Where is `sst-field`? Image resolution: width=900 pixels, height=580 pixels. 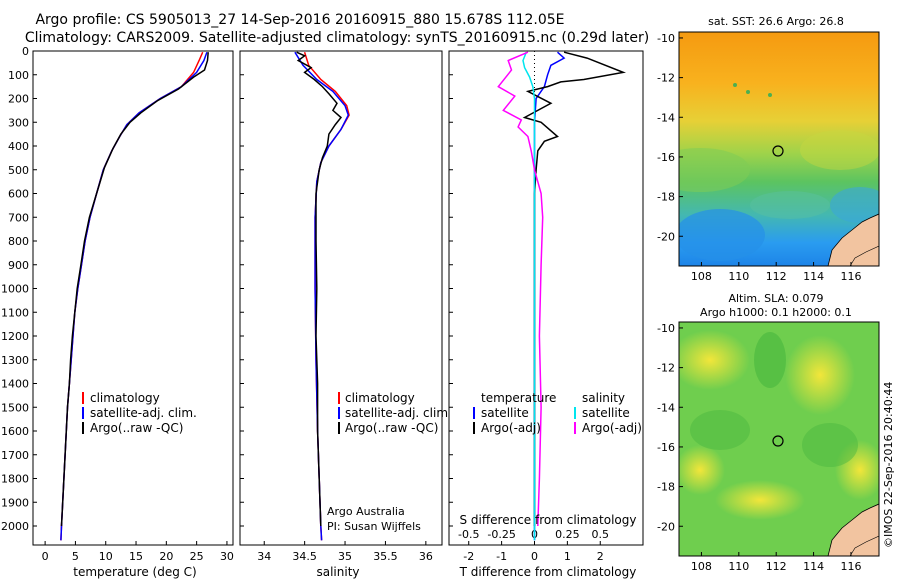 sst-field is located at coordinates (779, 149).